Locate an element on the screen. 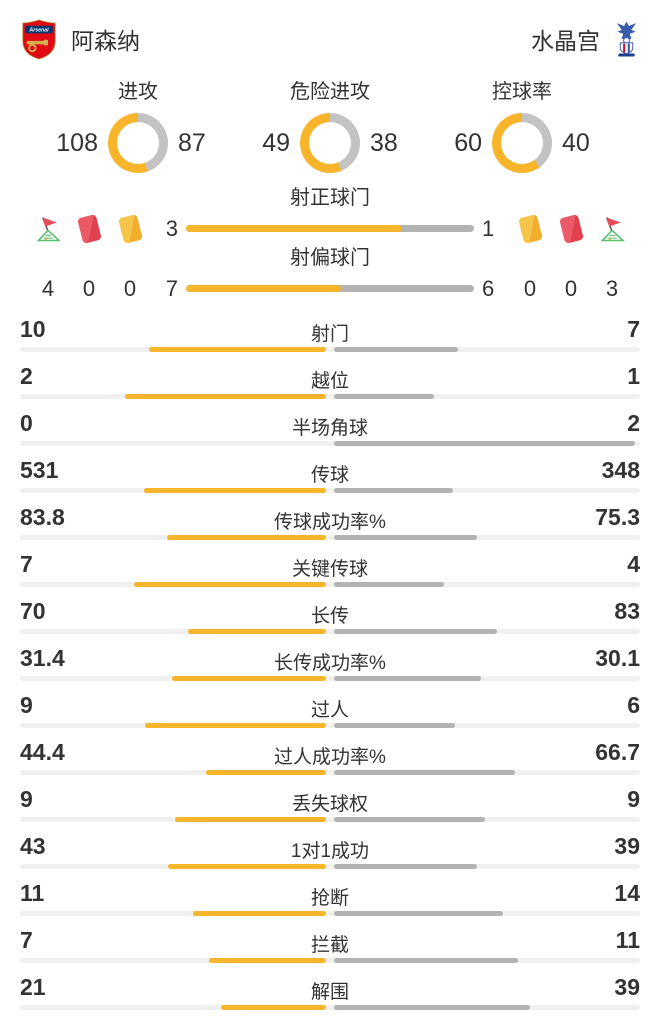 The width and height of the screenshot is (660, 1034). stat-label: 抢断 is located at coordinates (329, 898).